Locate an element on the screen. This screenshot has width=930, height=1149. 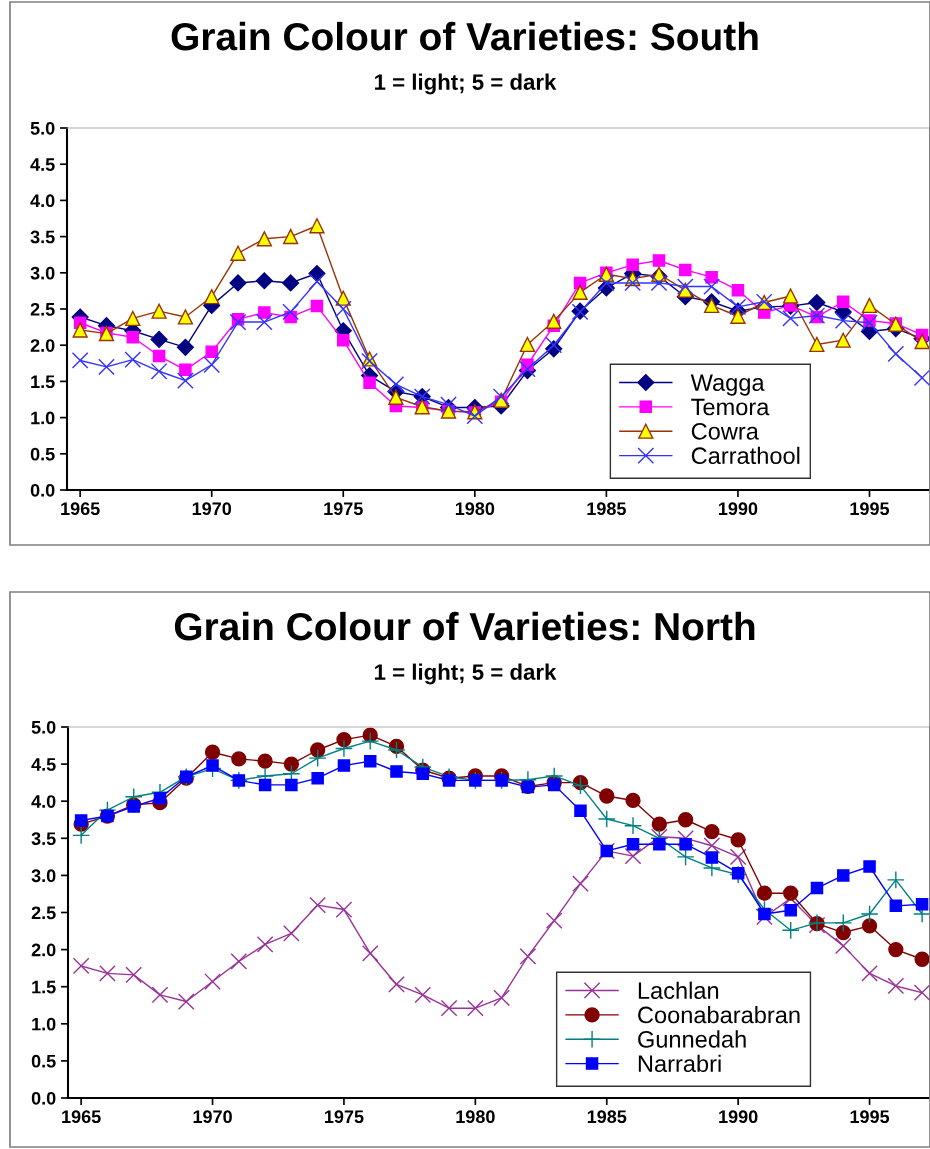
chart-title: Grain Colour of Varieties: South is located at coordinates (464, 36).